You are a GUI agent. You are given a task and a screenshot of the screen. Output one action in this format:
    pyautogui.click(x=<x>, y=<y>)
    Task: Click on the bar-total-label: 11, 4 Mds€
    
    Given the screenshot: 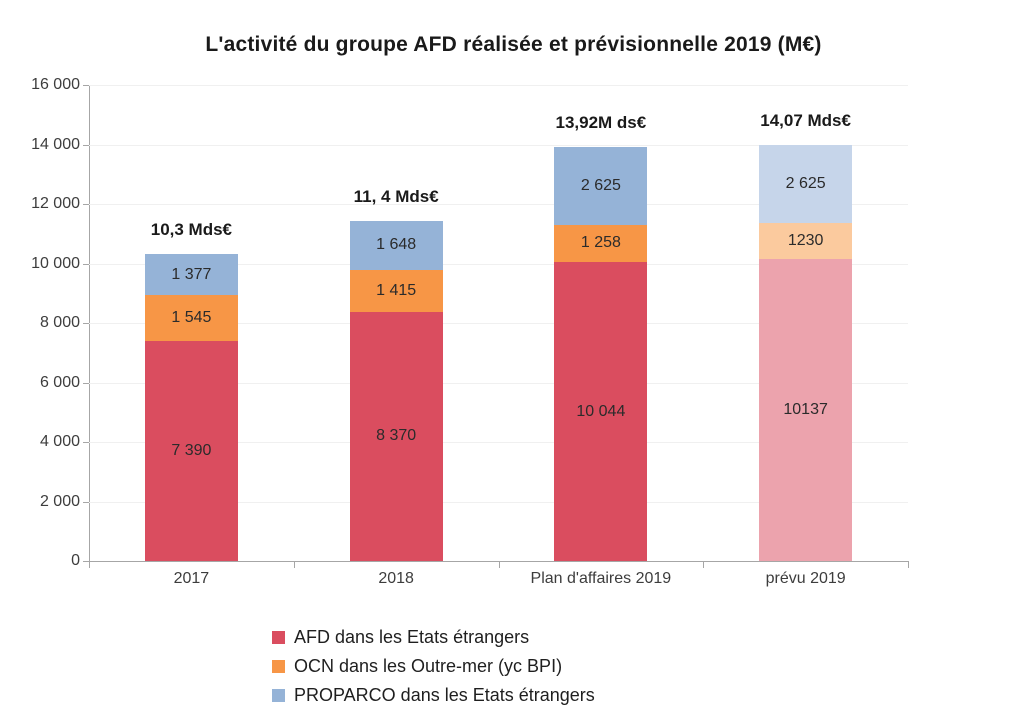 What is the action you would take?
    pyautogui.click(x=396, y=196)
    